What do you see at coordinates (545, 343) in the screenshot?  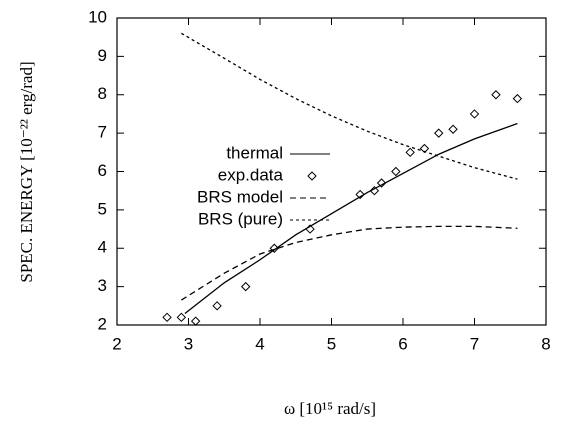 I see `x-tick-label: 8` at bounding box center [545, 343].